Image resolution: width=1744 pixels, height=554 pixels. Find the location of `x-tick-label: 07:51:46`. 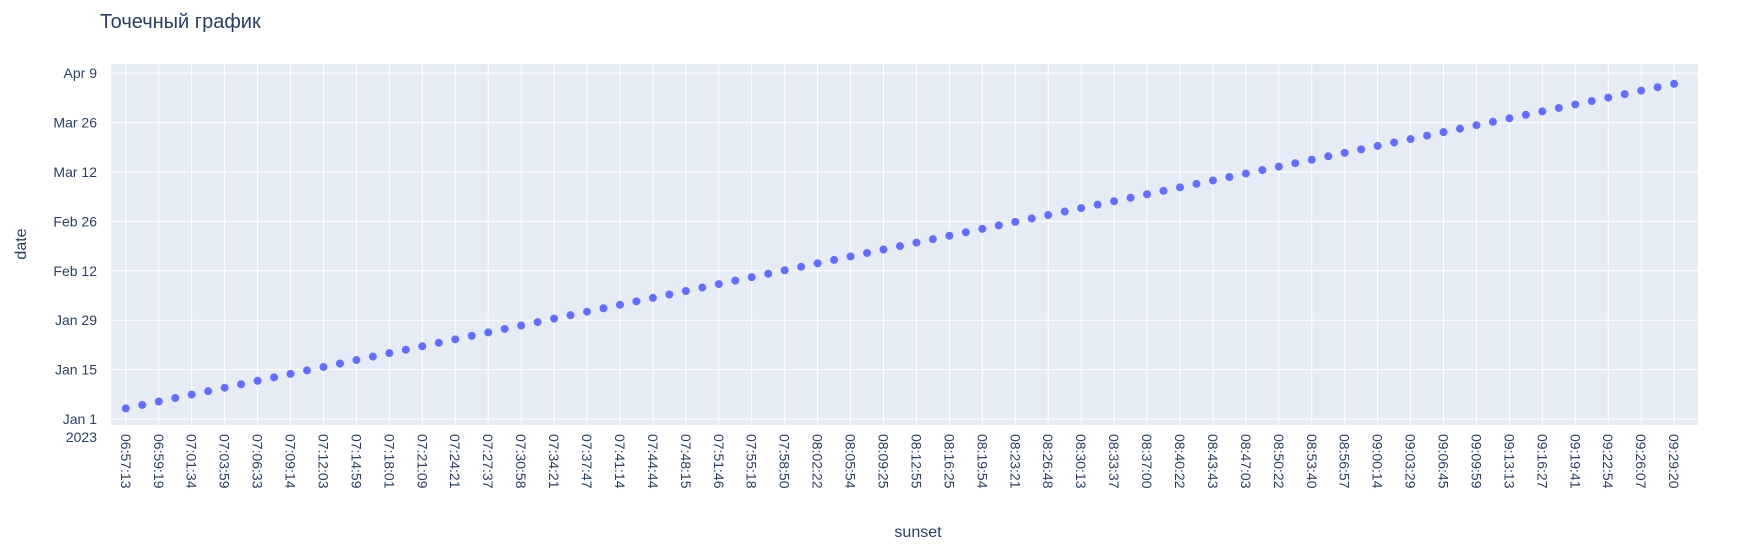

x-tick-label: 07:51:46 is located at coordinates (719, 461).